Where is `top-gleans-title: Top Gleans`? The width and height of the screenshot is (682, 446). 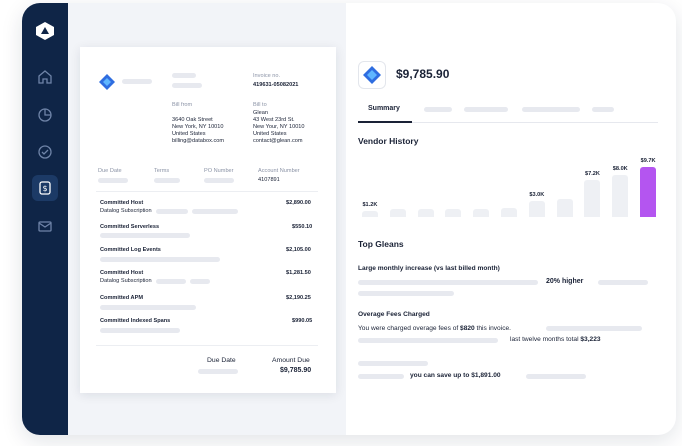 top-gleans-title: Top Gleans is located at coordinates (381, 244).